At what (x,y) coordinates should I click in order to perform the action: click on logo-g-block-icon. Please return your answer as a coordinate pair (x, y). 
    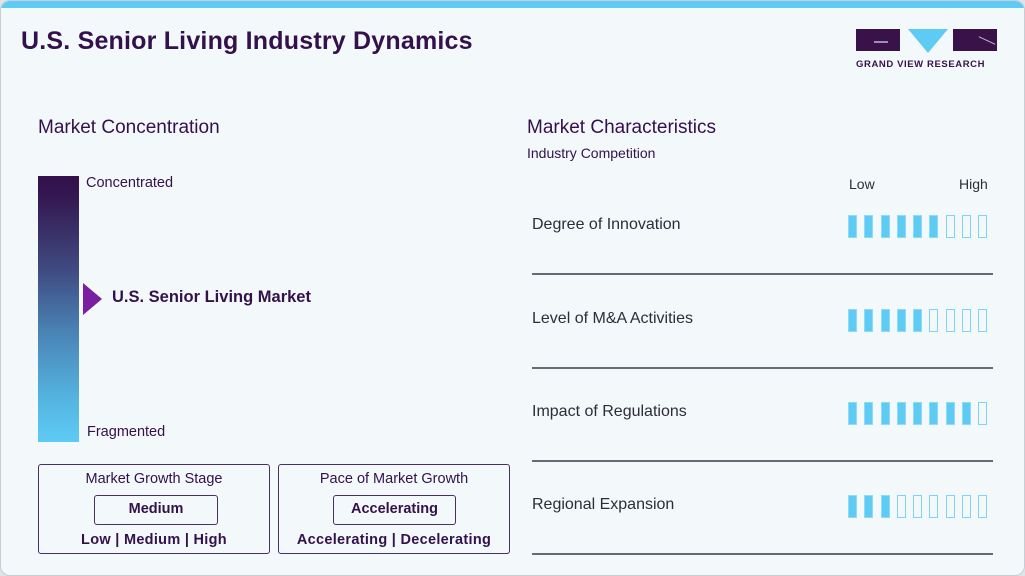
    Looking at the image, I should click on (878, 40).